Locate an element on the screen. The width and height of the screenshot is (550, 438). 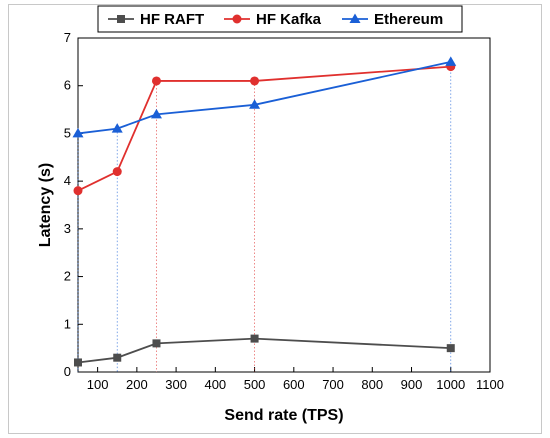
x-tick-label: 700 is located at coordinates (333, 384).